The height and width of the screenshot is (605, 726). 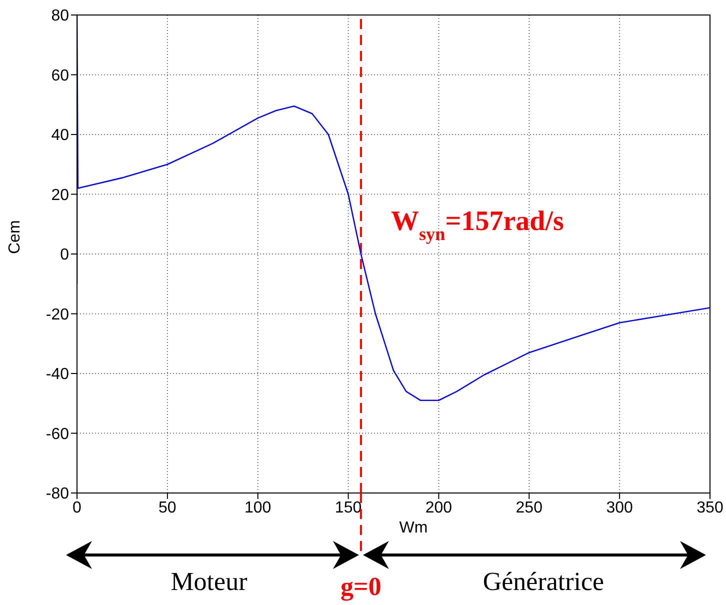 What do you see at coordinates (60, 195) in the screenshot?
I see `y-tick-label: 20` at bounding box center [60, 195].